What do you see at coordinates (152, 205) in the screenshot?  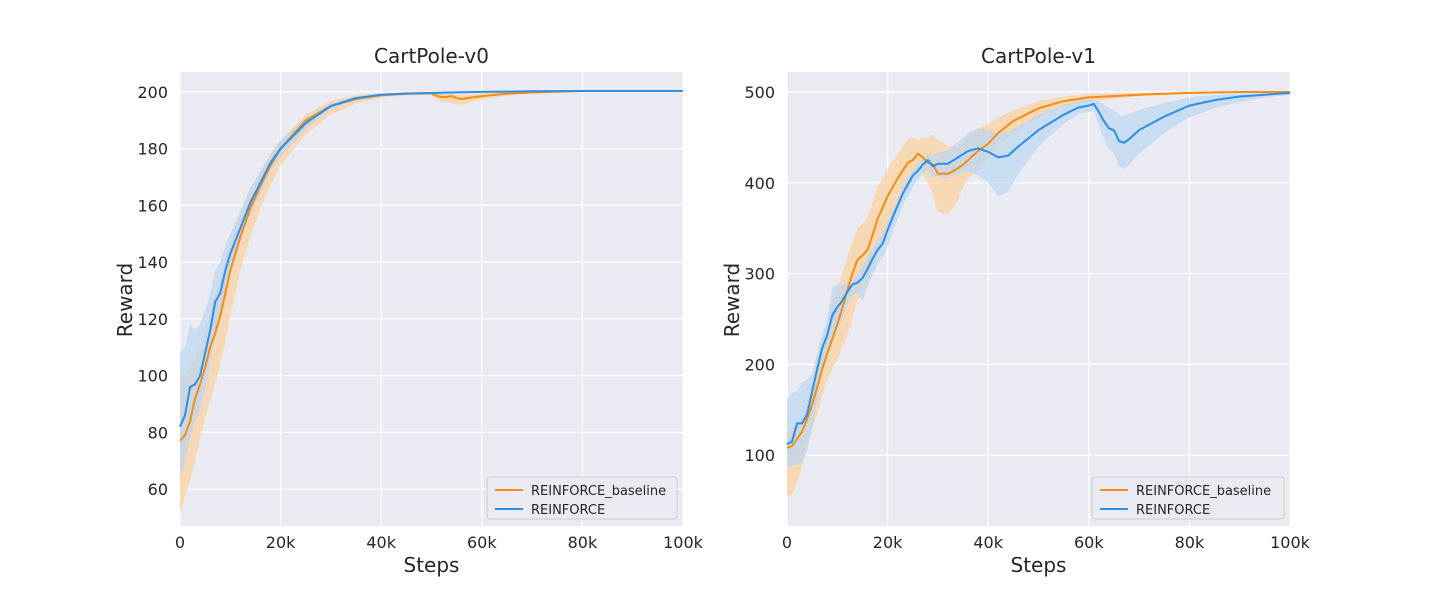 I see `y-tick-label: 160` at bounding box center [152, 205].